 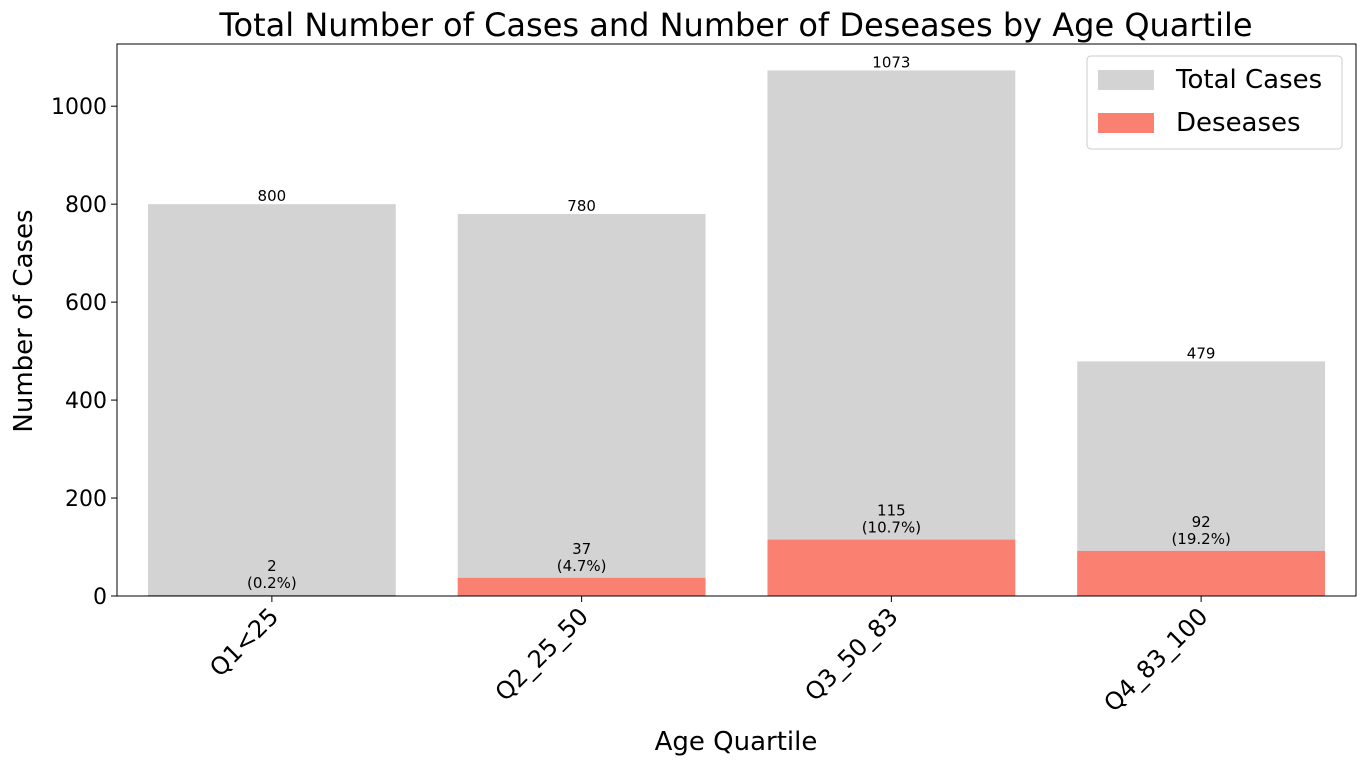 What do you see at coordinates (272, 566) in the screenshot?
I see `desease-count-label: 2` at bounding box center [272, 566].